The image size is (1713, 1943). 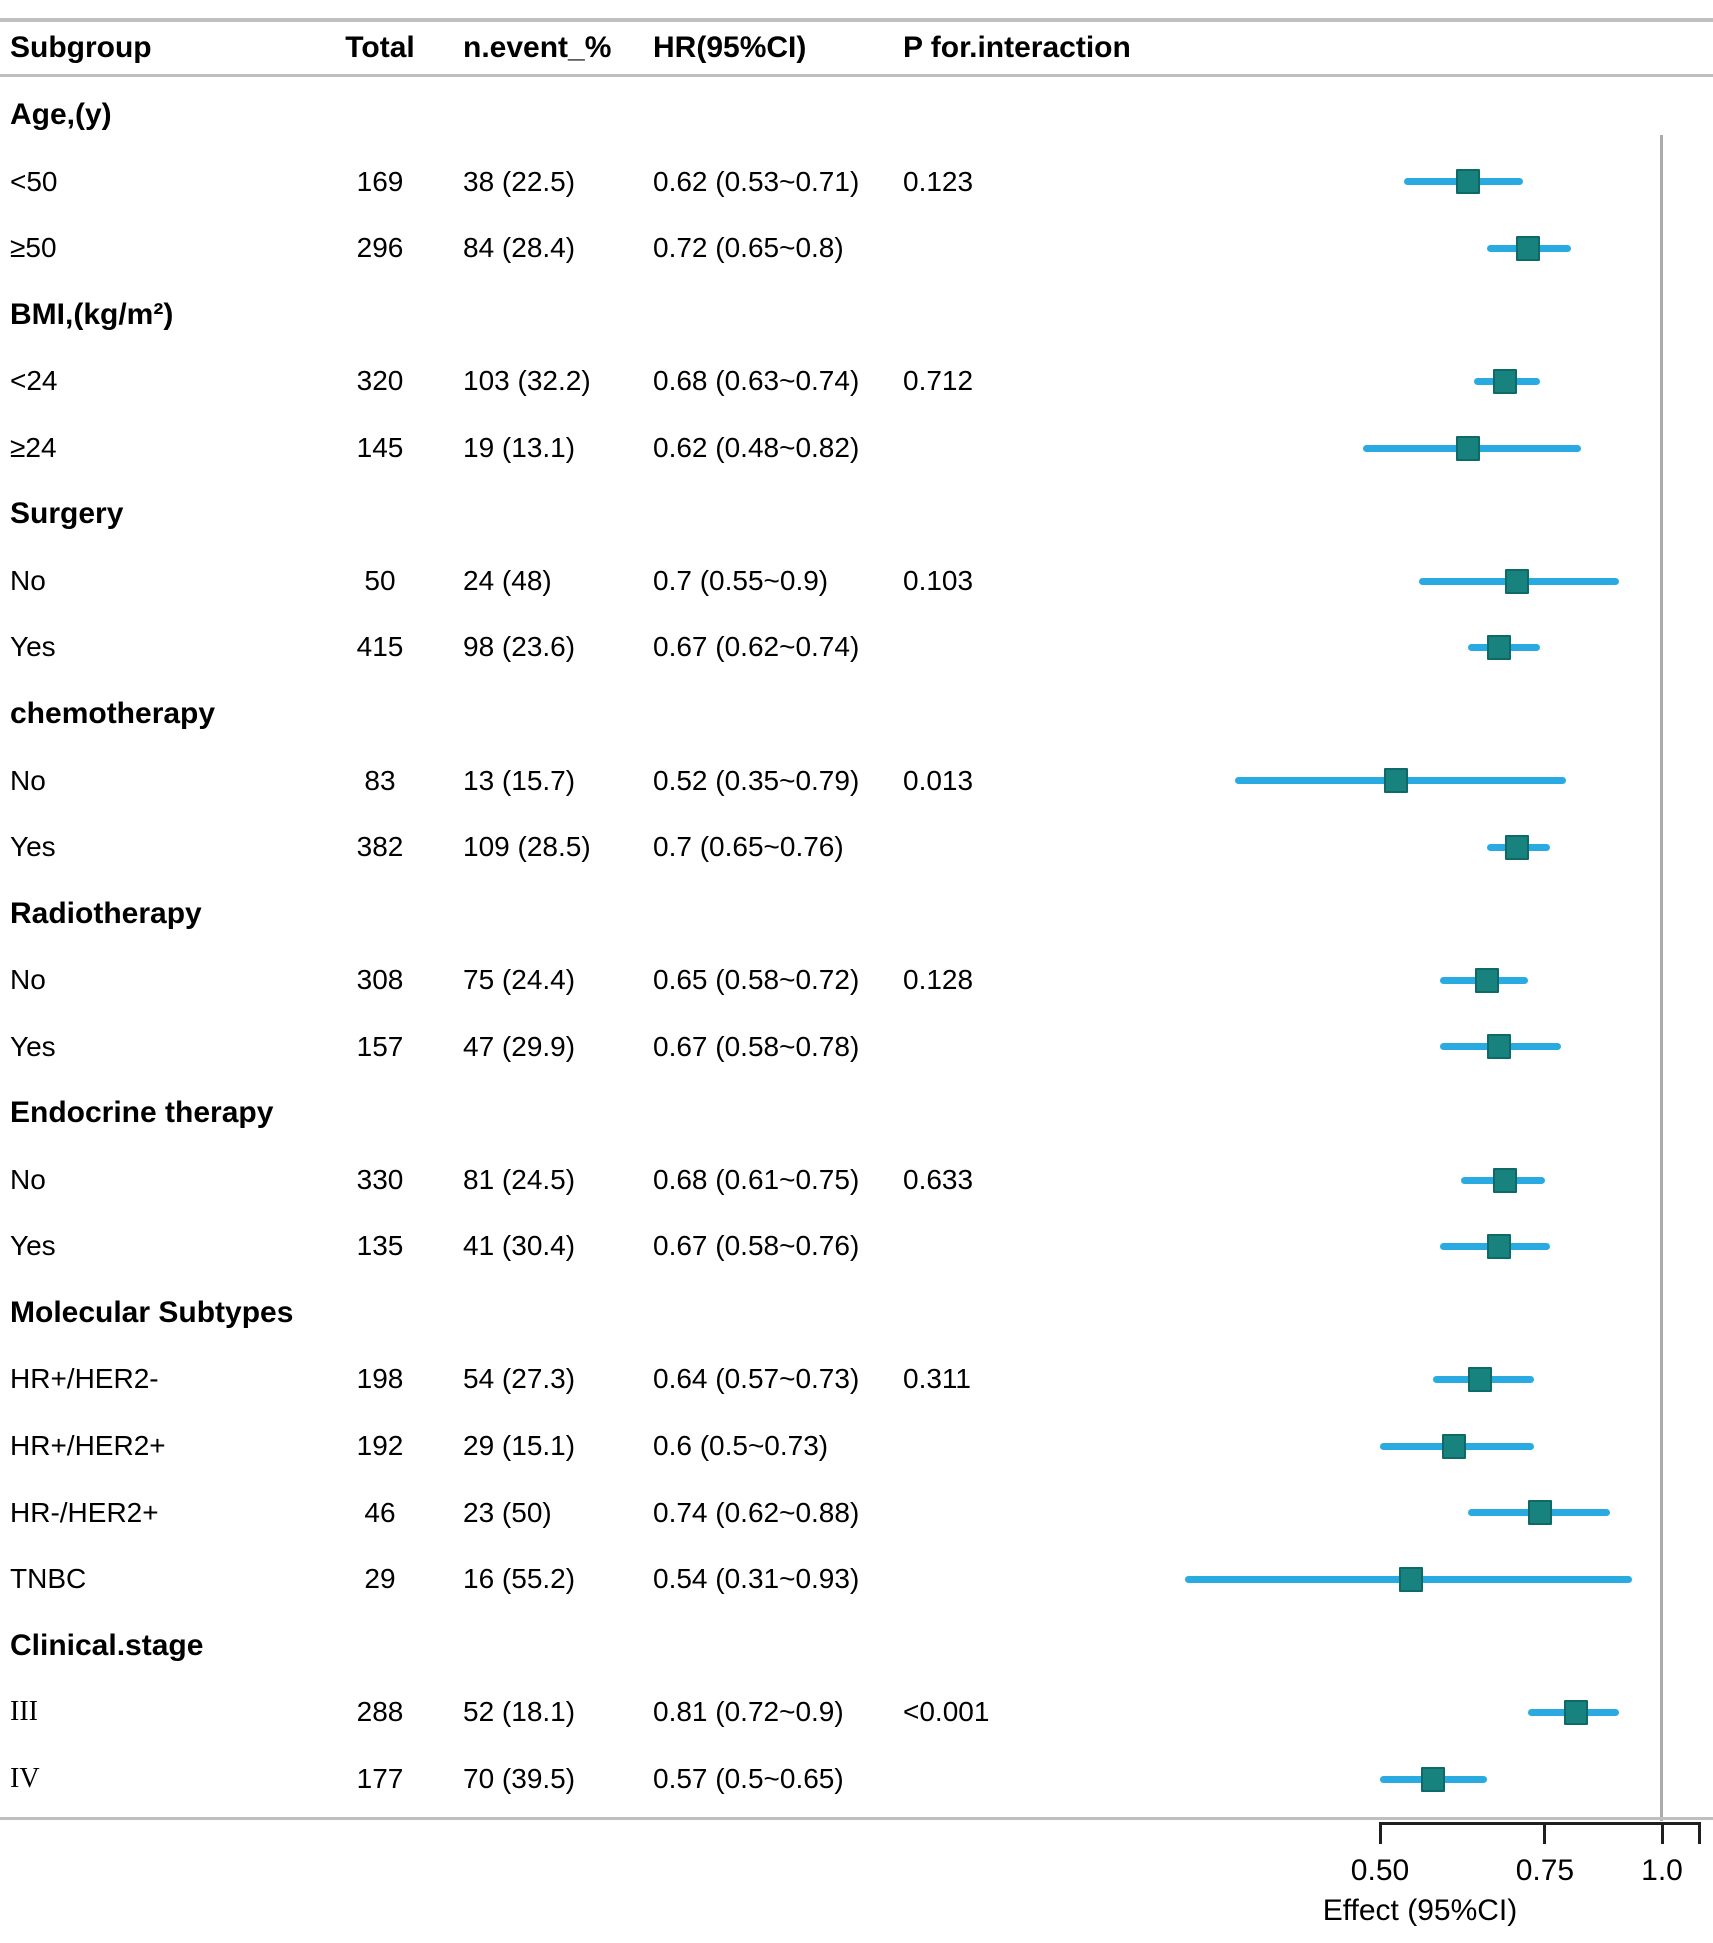 I want to click on subgroup-label: <24, so click(x=34, y=381).